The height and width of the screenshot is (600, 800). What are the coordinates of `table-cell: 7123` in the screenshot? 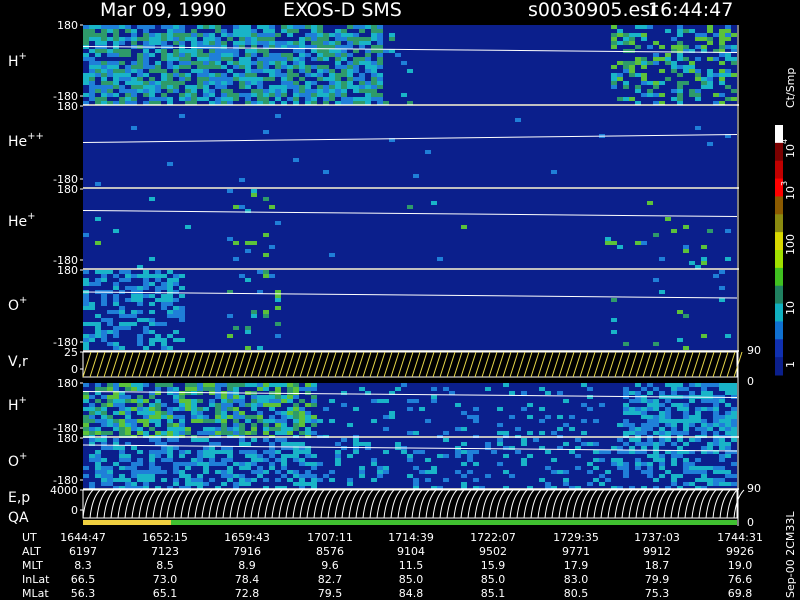 It's located at (165, 551).